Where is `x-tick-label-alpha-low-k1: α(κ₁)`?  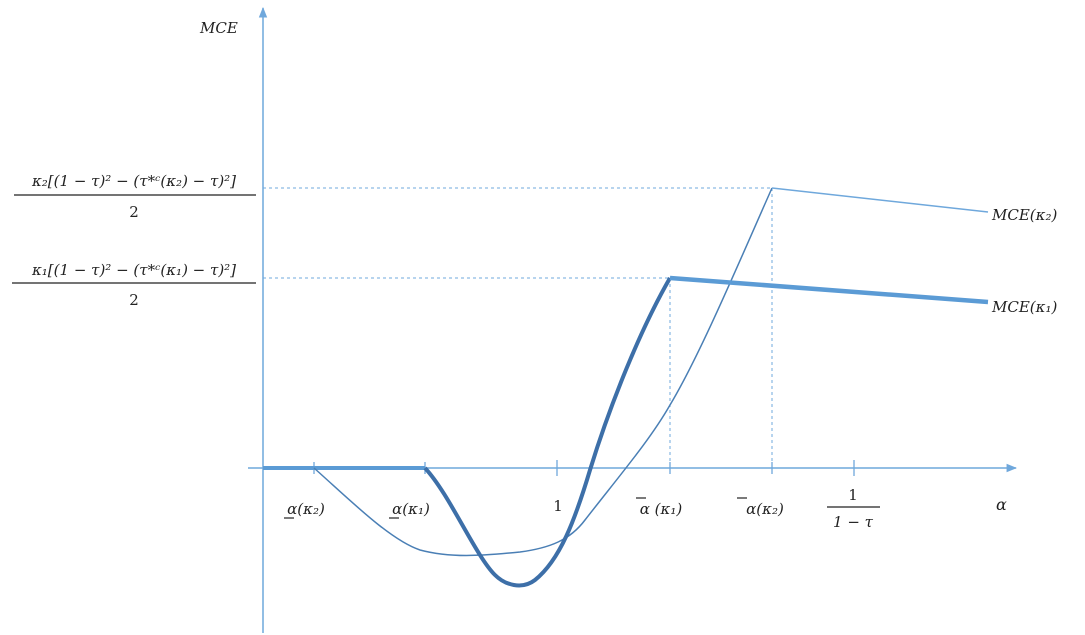 x-tick-label-alpha-low-k1: α(κ₁) is located at coordinates (409, 509).